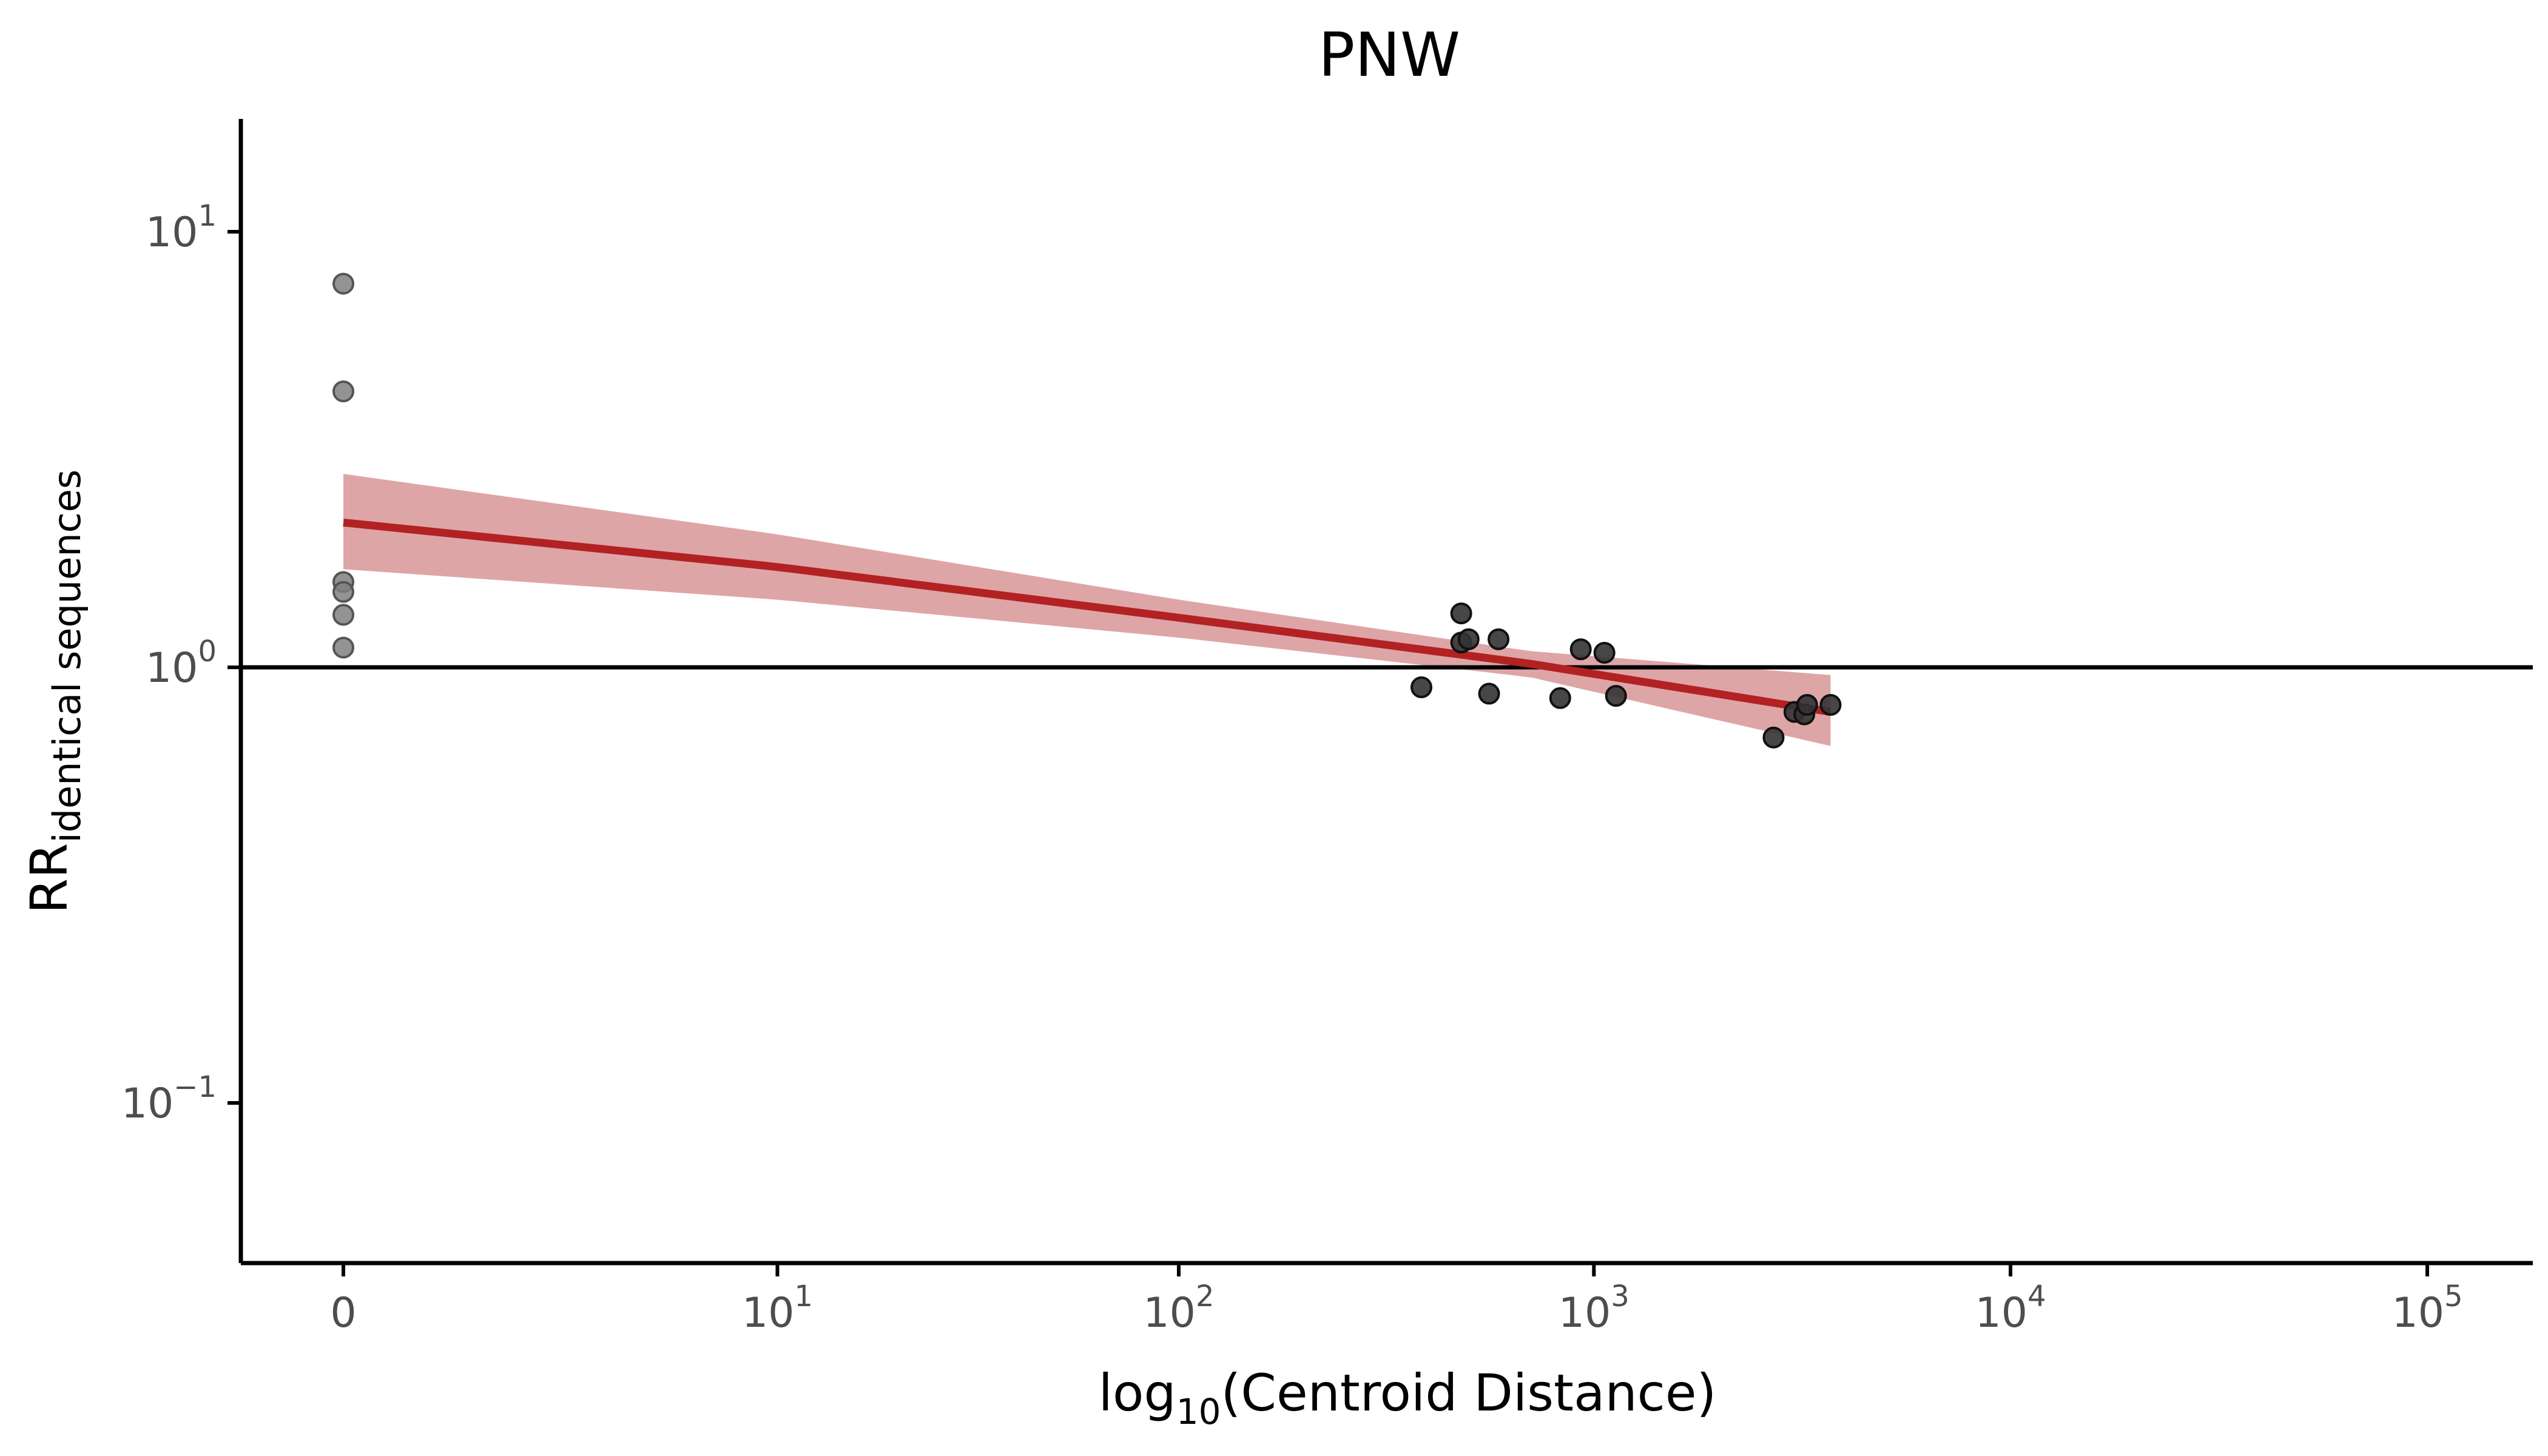 The image size is (2548, 1456). I want to click on x-tick-label-5: 10⁵, so click(2426, 1308).